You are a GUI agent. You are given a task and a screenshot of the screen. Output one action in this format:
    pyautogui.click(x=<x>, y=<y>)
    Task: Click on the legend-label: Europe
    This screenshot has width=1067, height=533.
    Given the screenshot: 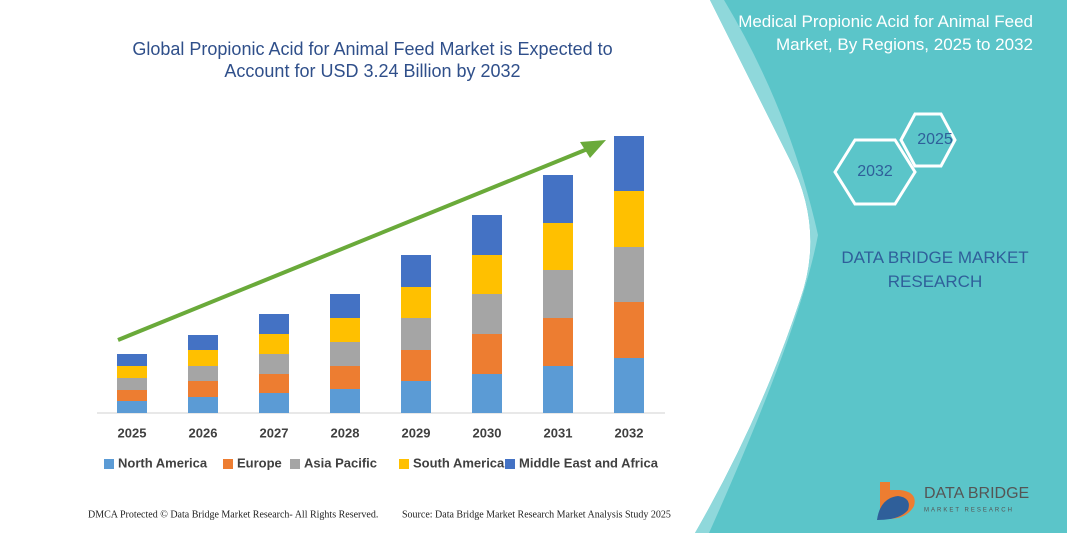 What is the action you would take?
    pyautogui.click(x=259, y=462)
    